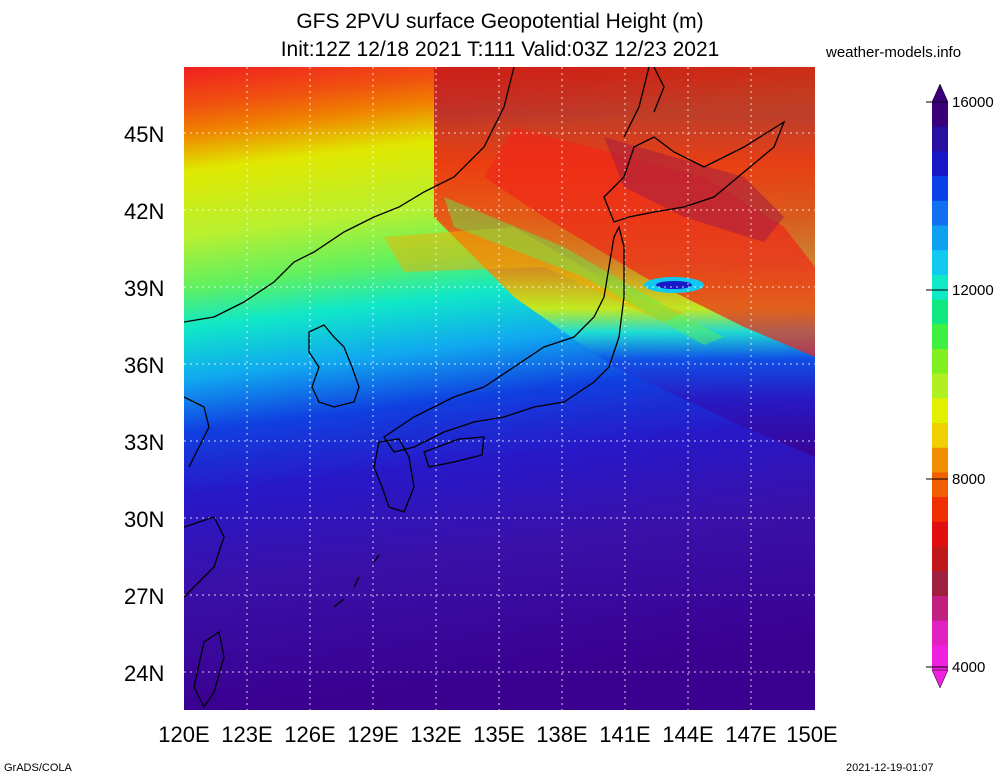 Image resolution: width=1000 pixels, height=779 pixels. I want to click on lon-label: 123E, so click(247, 734).